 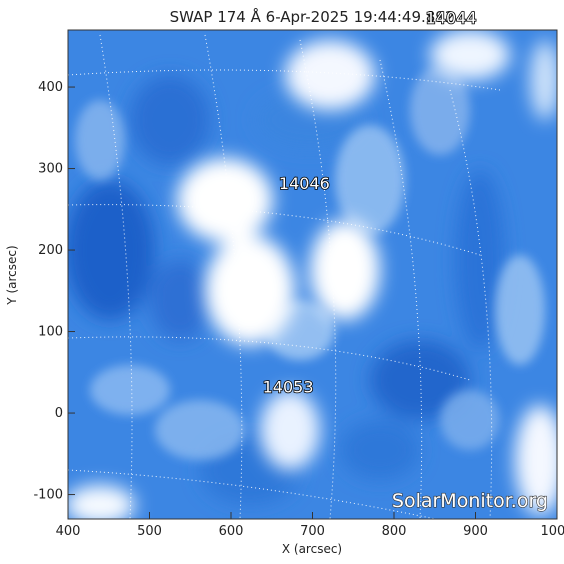 I want to click on x-tick-label: 500, so click(x=149, y=531).